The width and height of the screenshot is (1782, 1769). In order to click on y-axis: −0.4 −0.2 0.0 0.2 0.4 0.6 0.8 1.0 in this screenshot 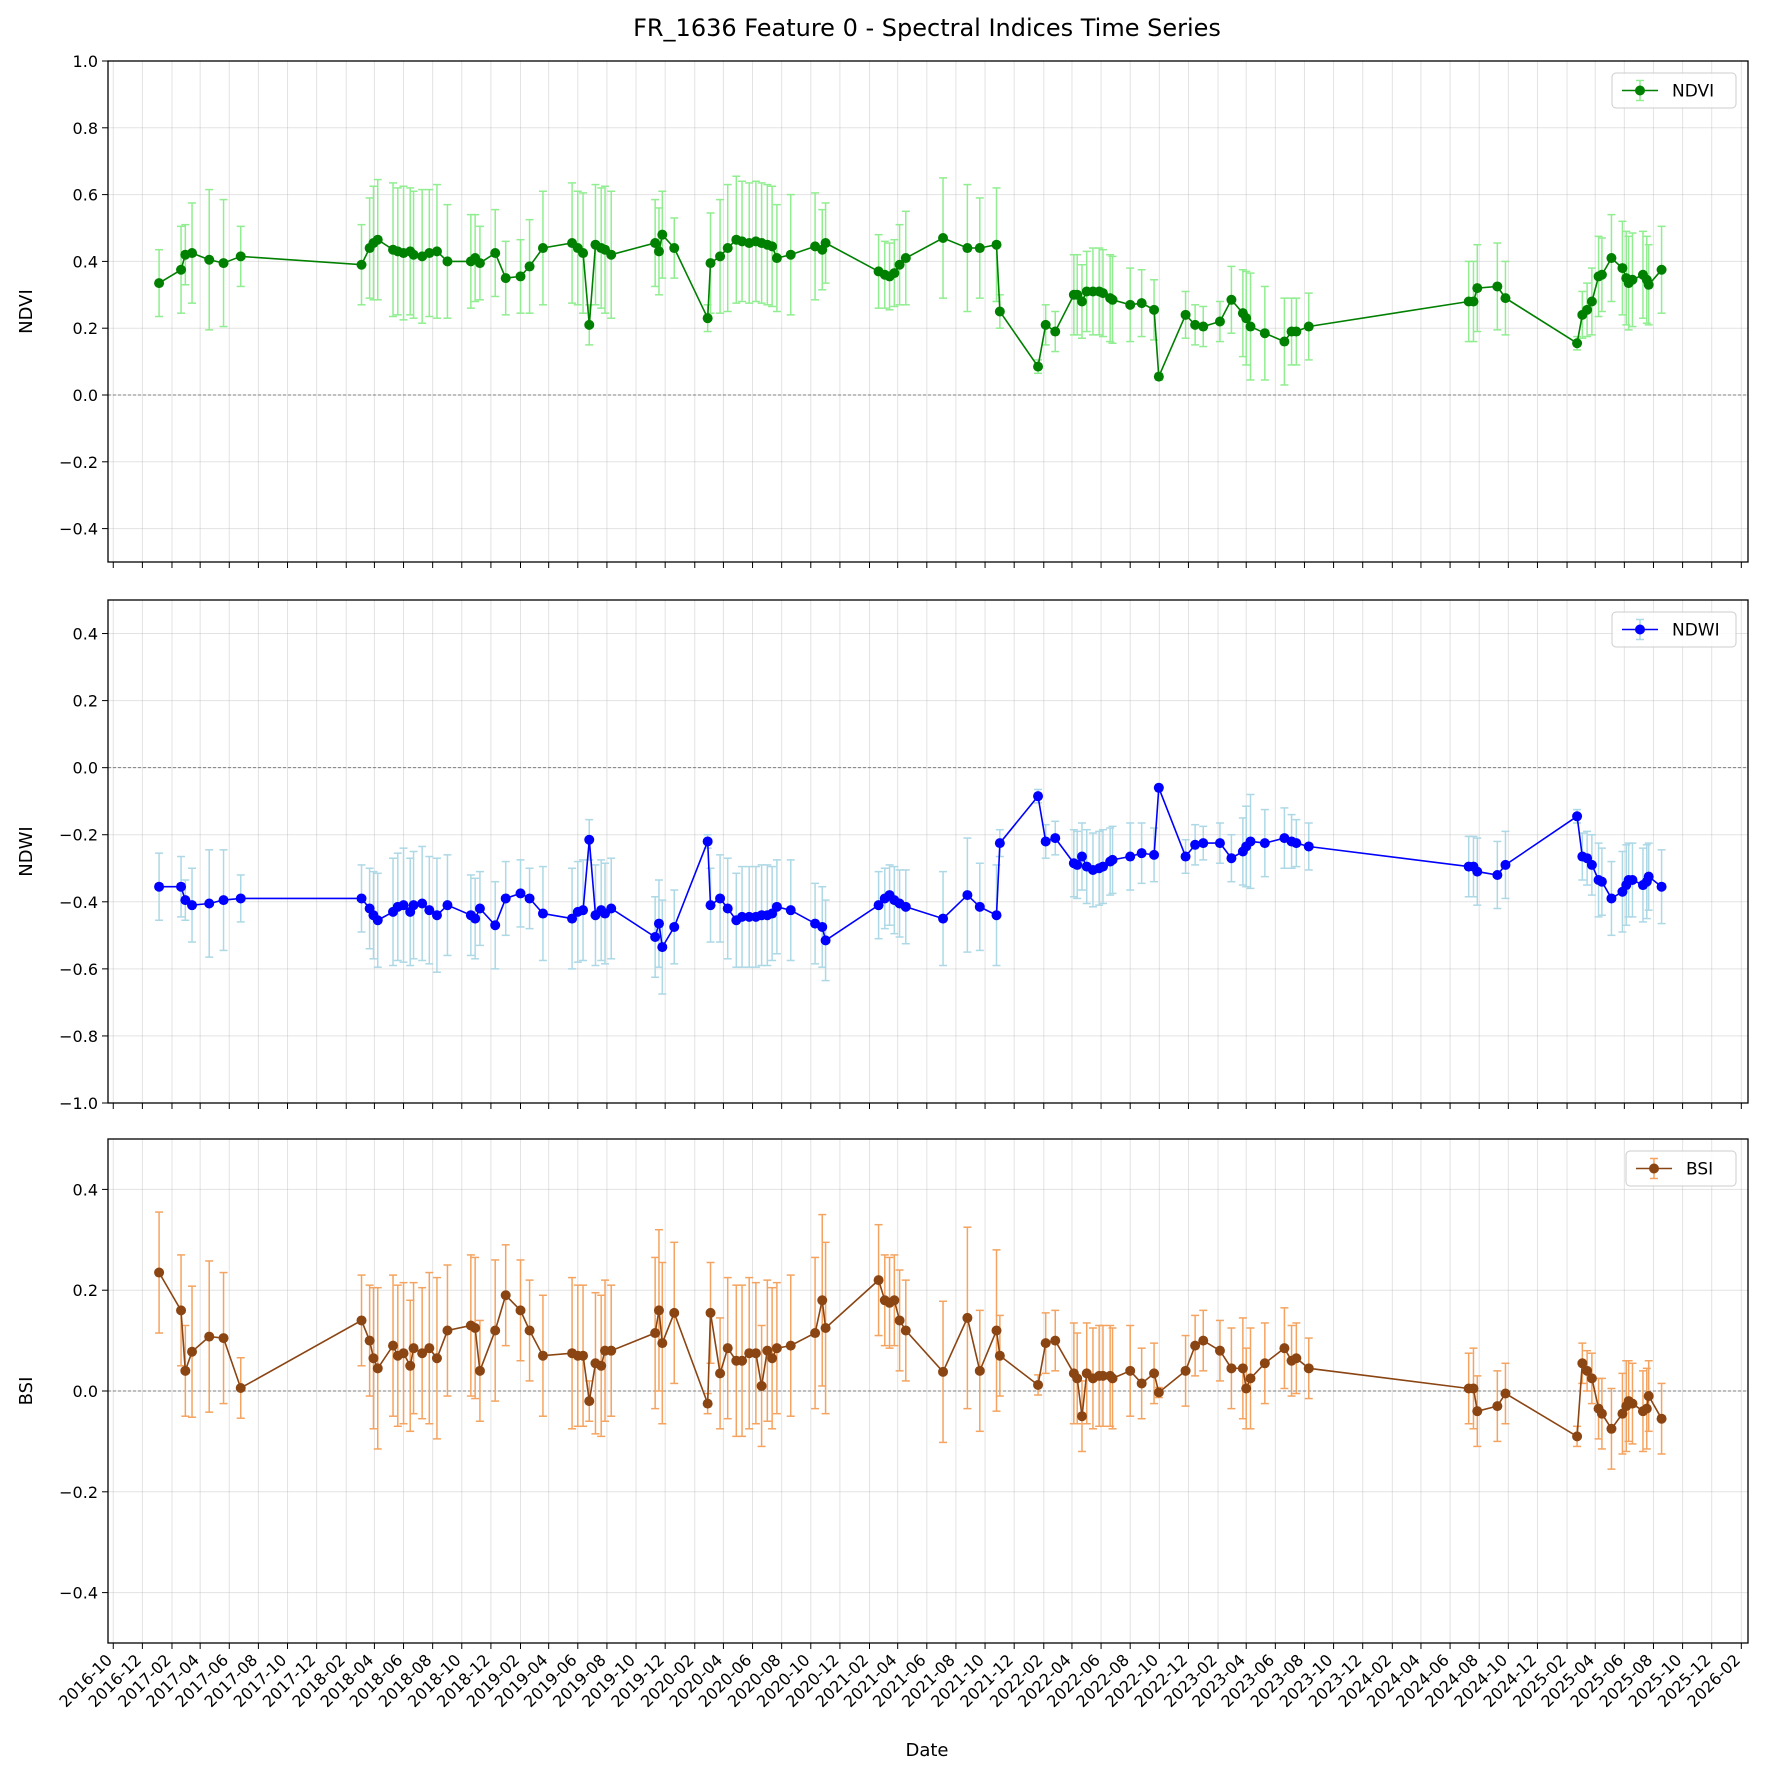, I will do `click(83, 295)`.